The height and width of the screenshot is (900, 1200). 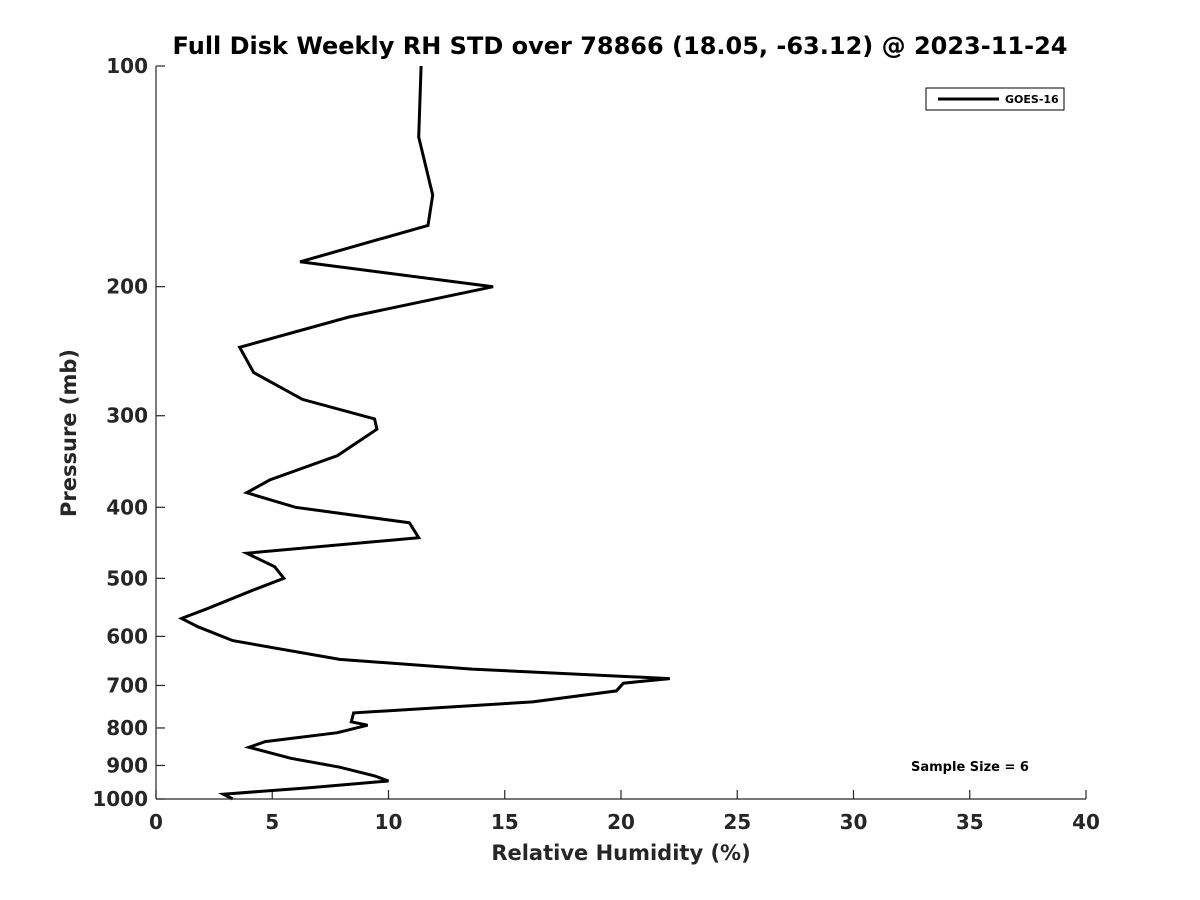 I want to click on y-tick-label: 500, so click(x=127, y=578).